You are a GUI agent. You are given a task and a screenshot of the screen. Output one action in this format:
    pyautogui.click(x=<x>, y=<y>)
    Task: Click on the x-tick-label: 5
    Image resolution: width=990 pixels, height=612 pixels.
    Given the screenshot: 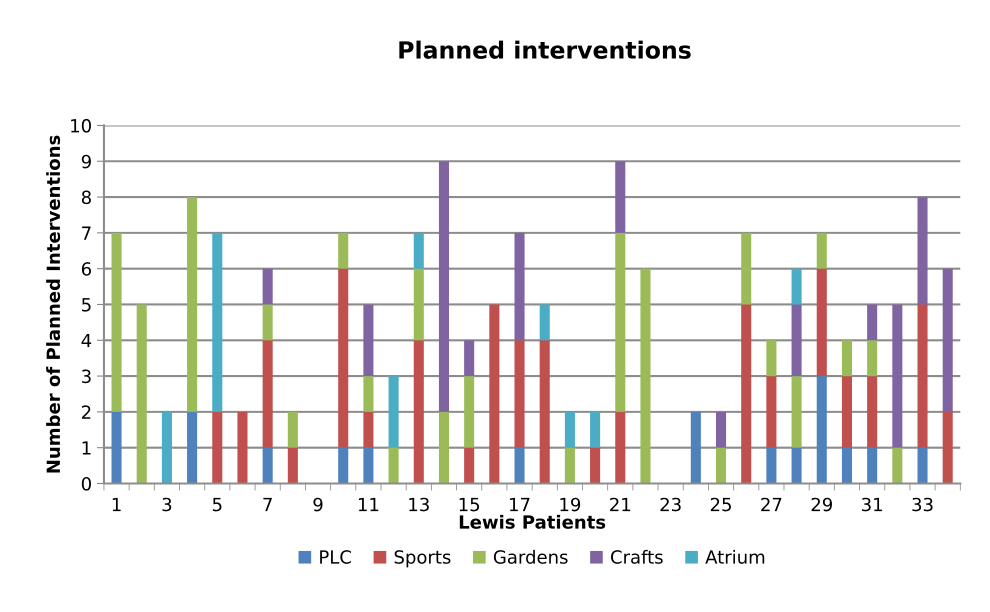 What is the action you would take?
    pyautogui.click(x=217, y=505)
    